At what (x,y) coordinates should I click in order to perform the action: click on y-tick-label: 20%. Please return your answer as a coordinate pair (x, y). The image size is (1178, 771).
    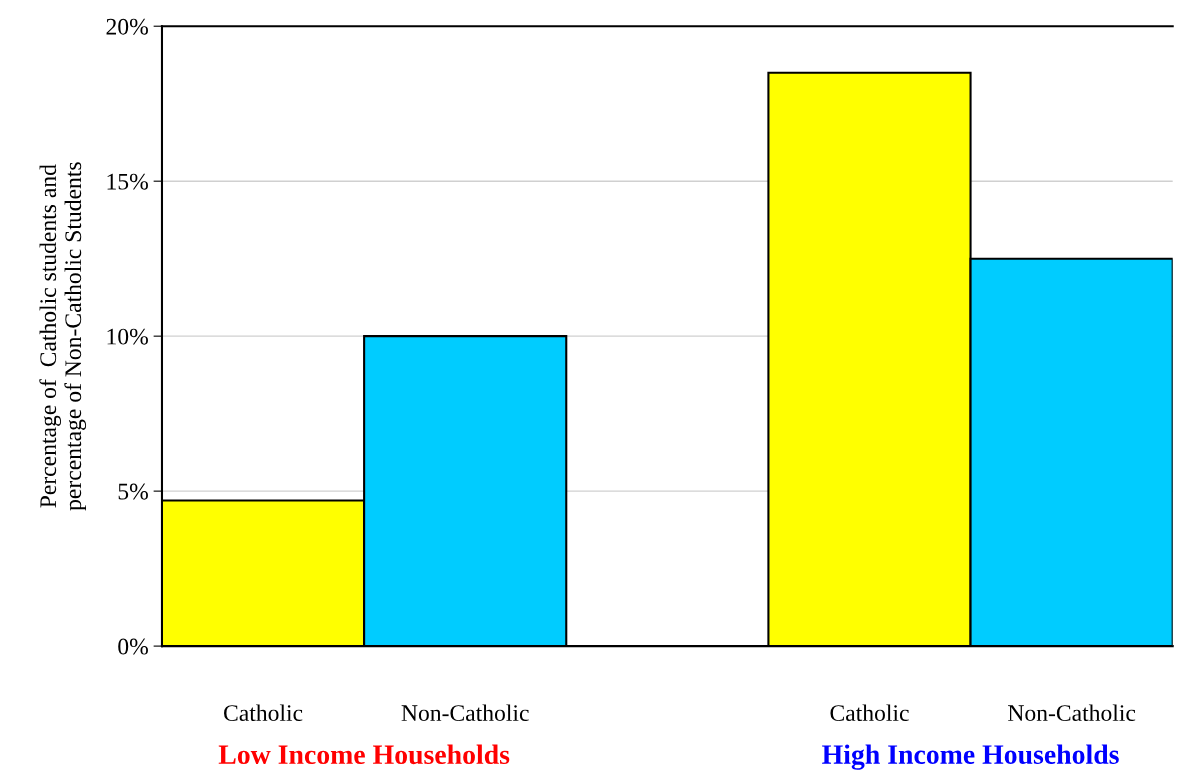
    Looking at the image, I should click on (127, 26).